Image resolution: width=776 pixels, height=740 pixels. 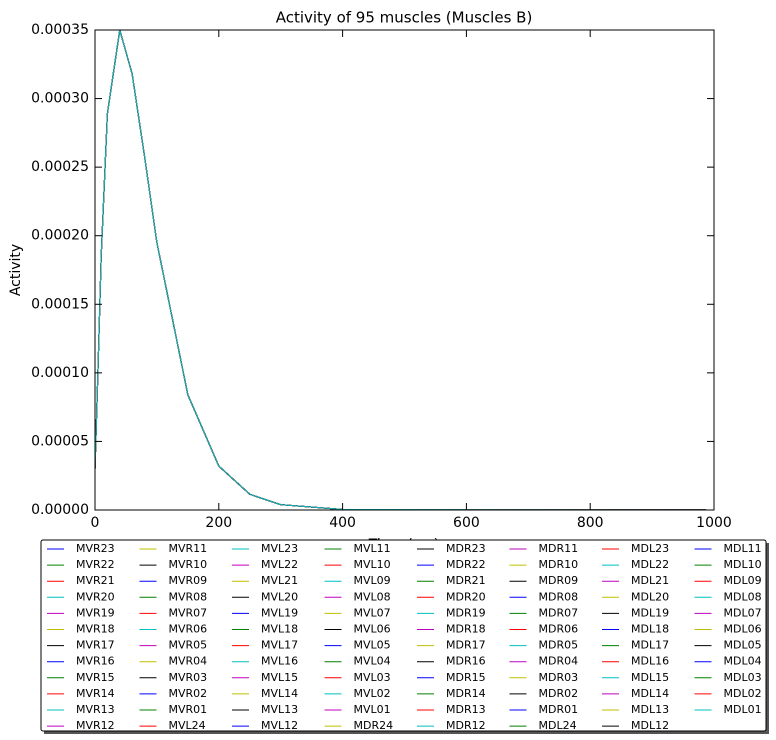 I want to click on legend-label: MVR15, so click(x=95, y=677).